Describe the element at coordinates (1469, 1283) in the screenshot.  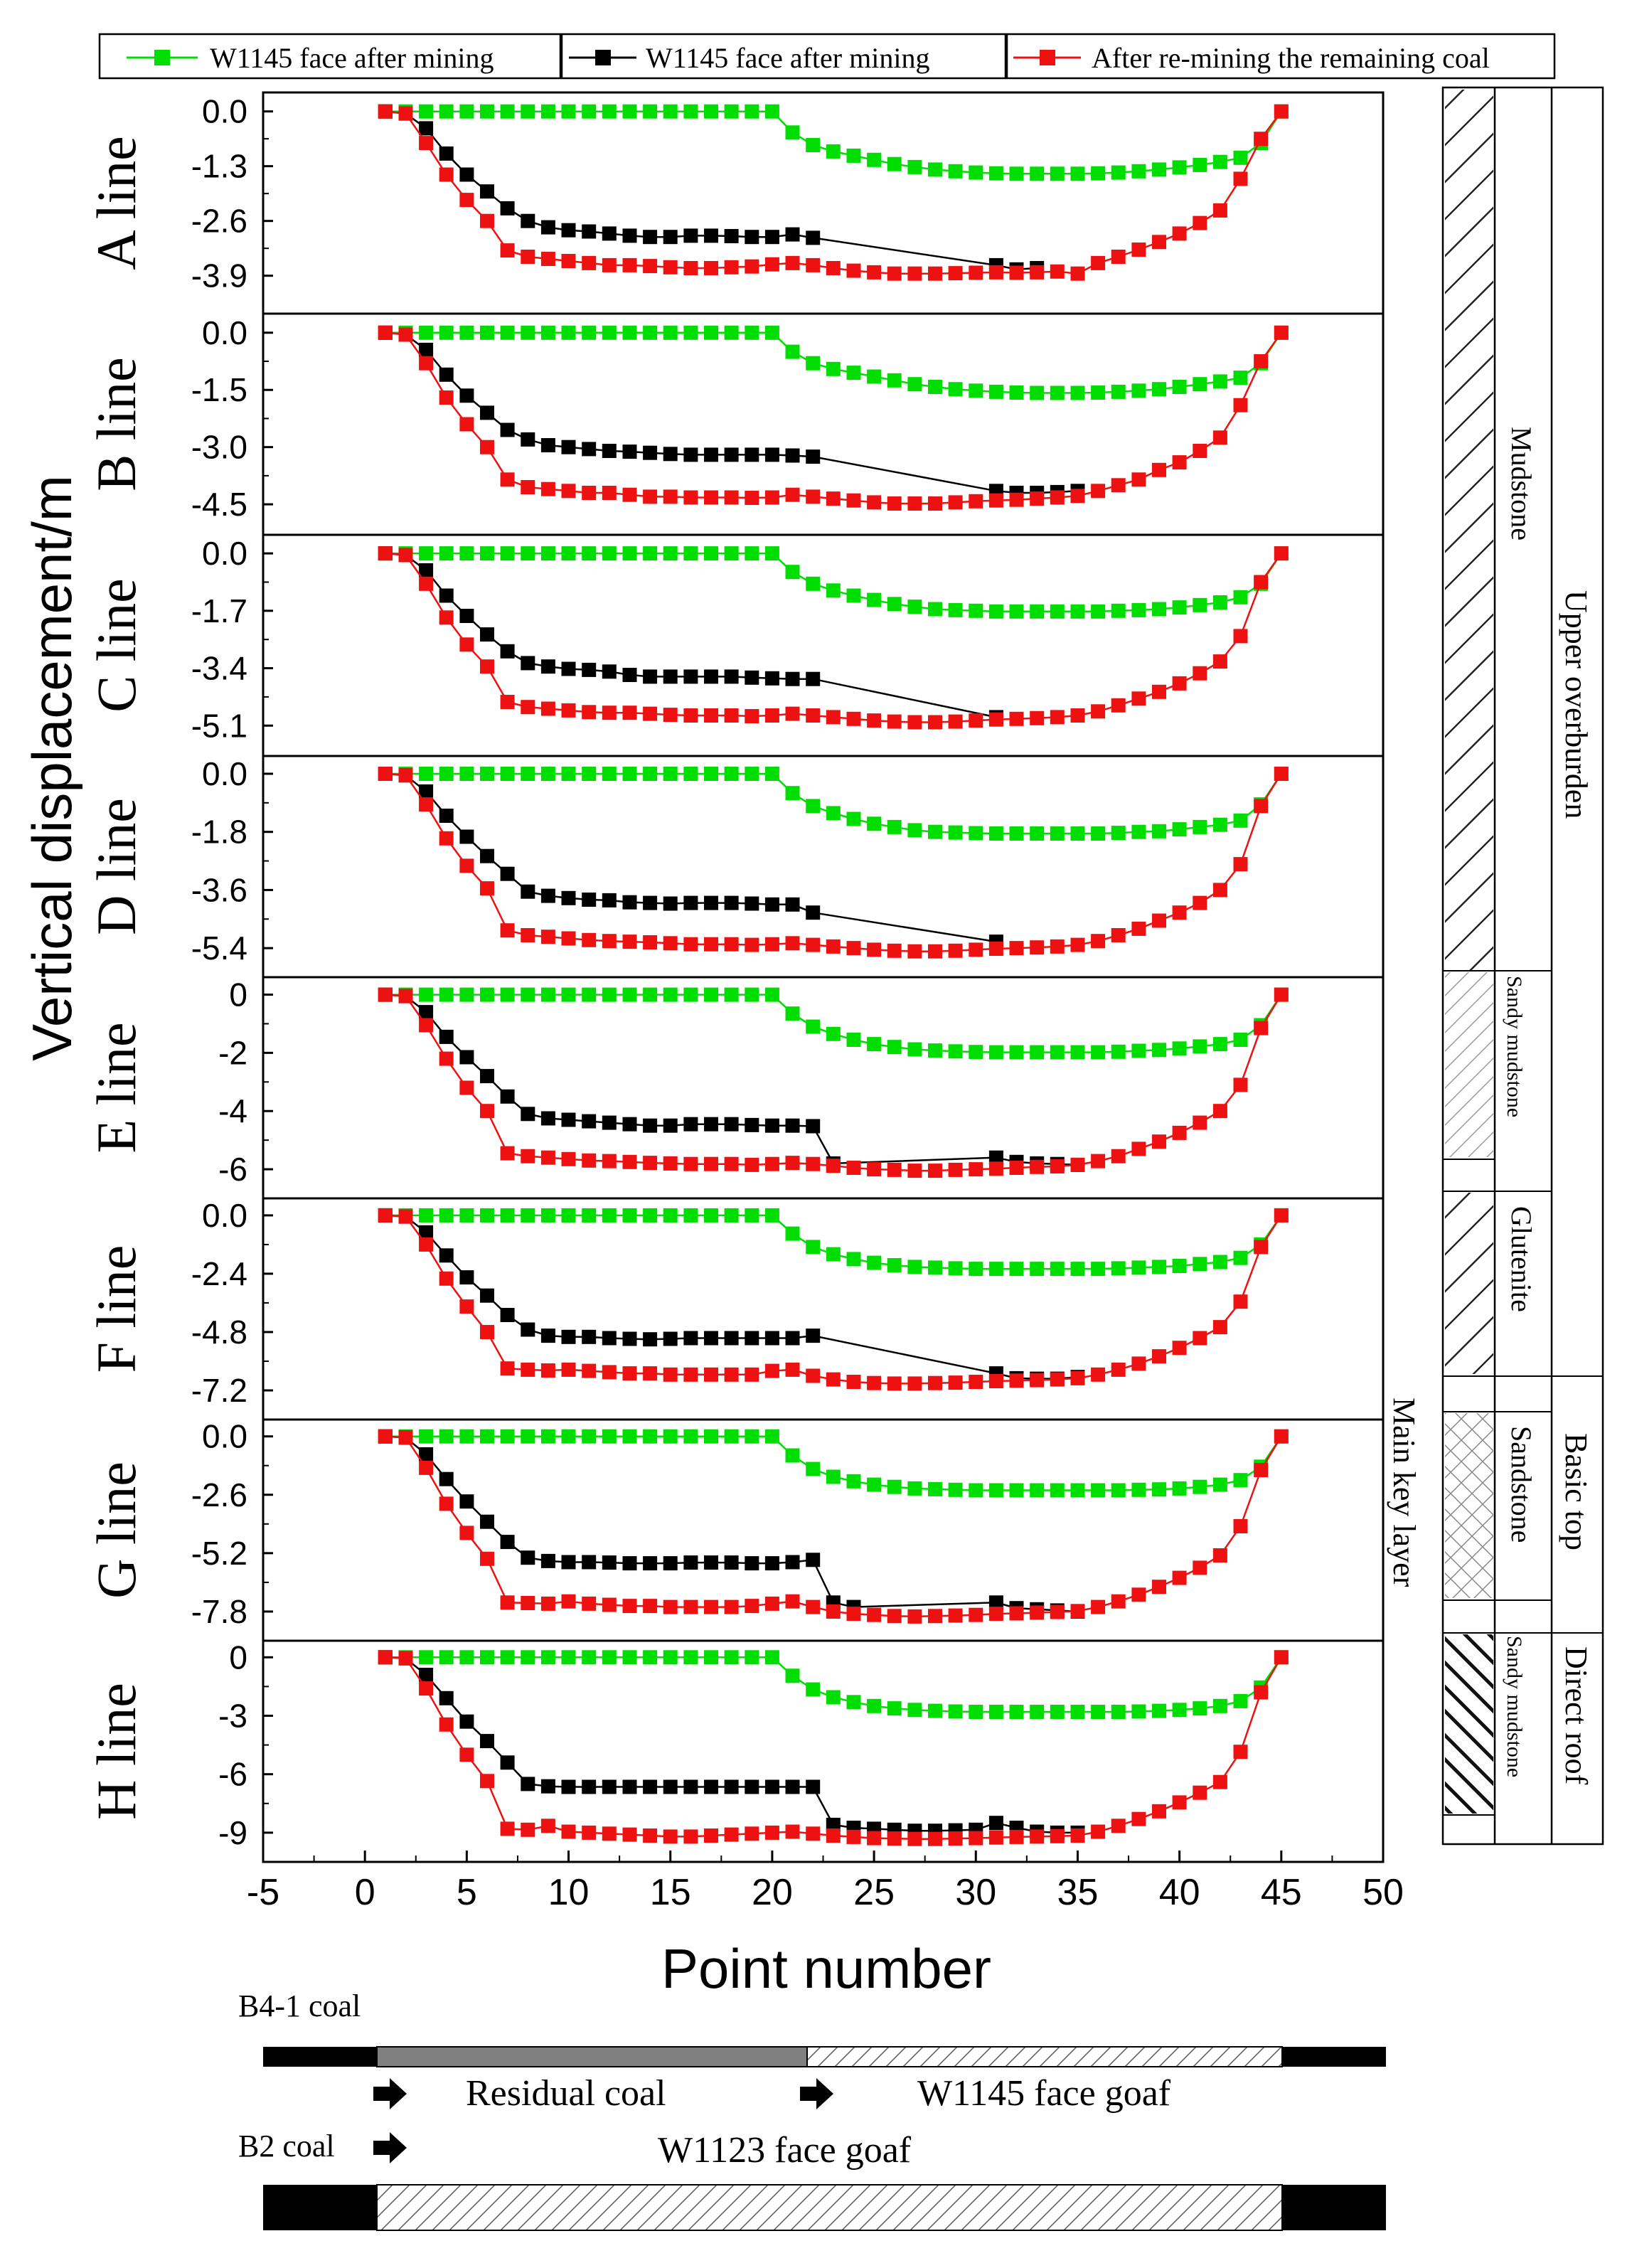
I see `hatch-glutenite` at that location.